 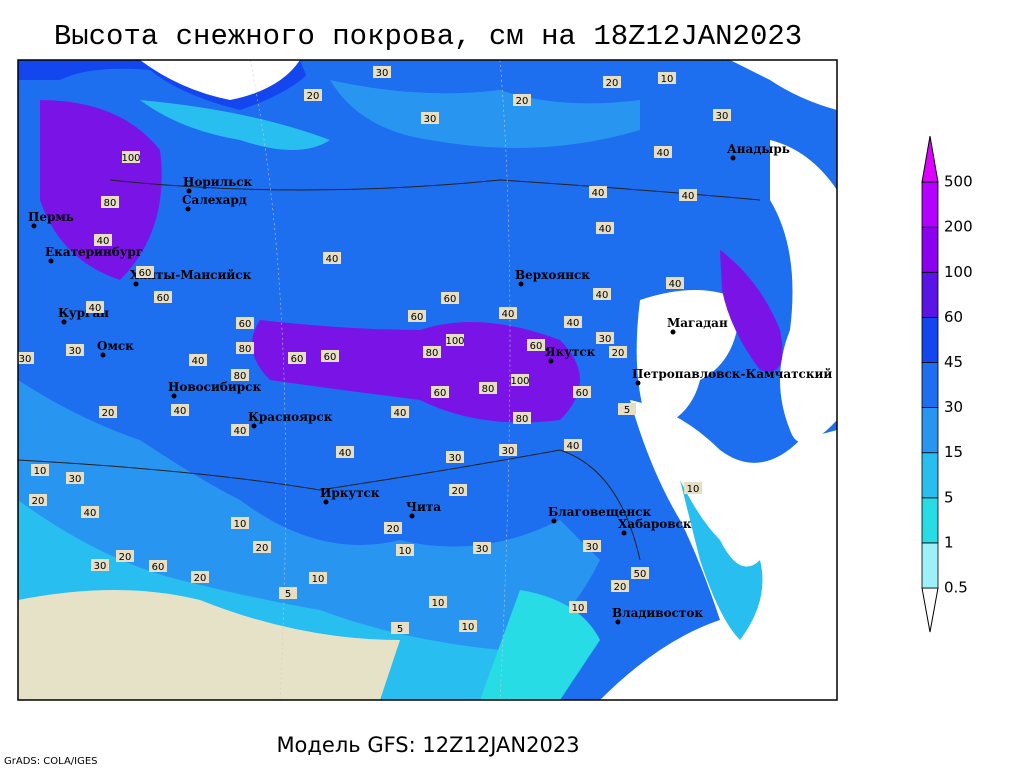 What do you see at coordinates (953, 407) in the screenshot?
I see `colorbar-label: 30` at bounding box center [953, 407].